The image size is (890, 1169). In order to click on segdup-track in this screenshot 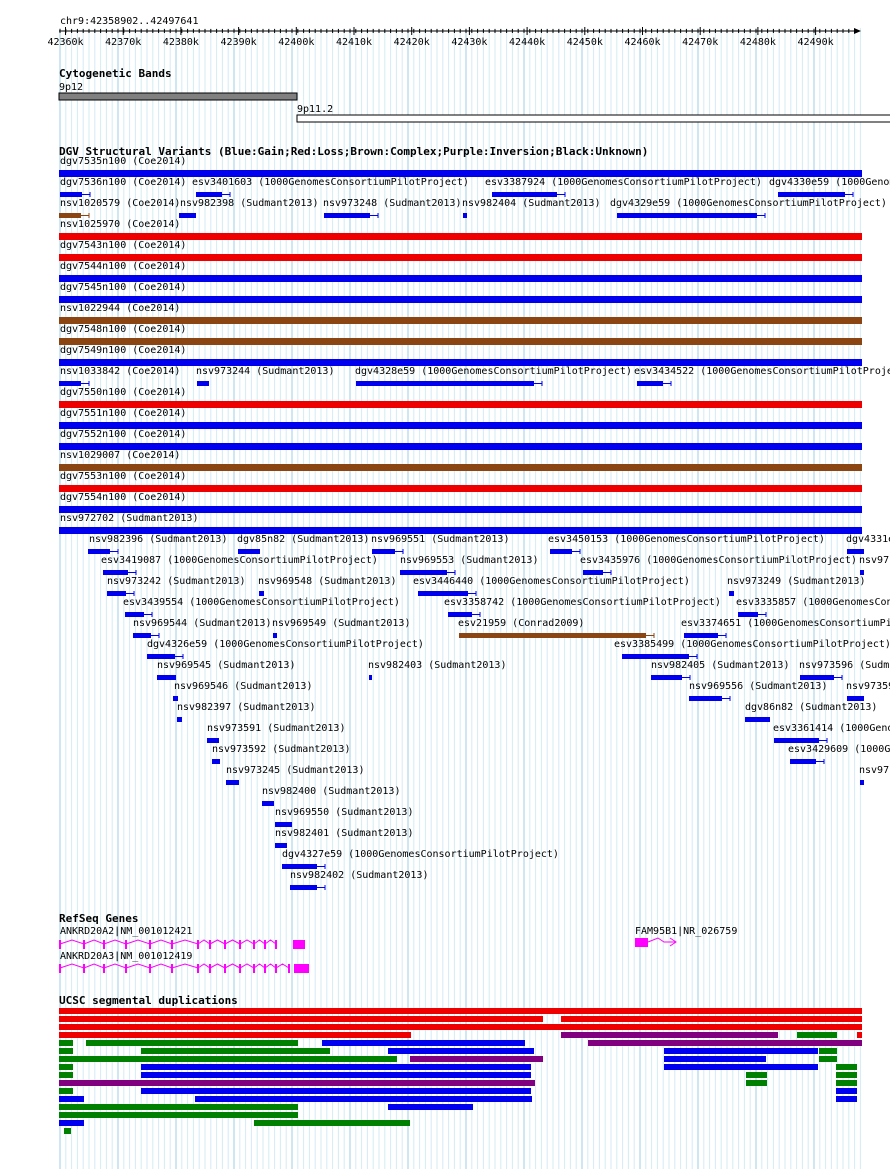, I will do `click(460, 1071)`.